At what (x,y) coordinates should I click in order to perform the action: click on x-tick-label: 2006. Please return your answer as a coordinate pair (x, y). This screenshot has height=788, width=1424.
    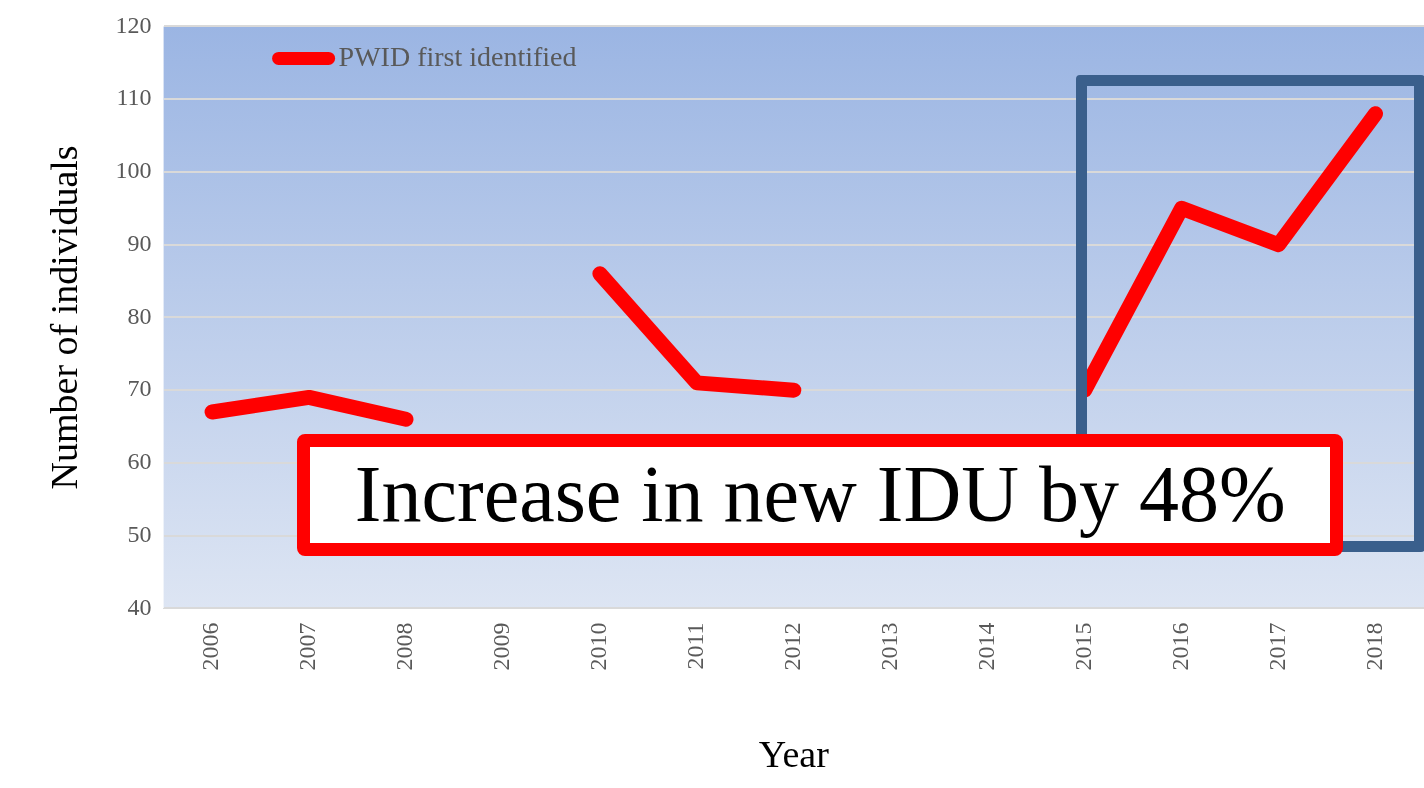
    Looking at the image, I should click on (210, 646).